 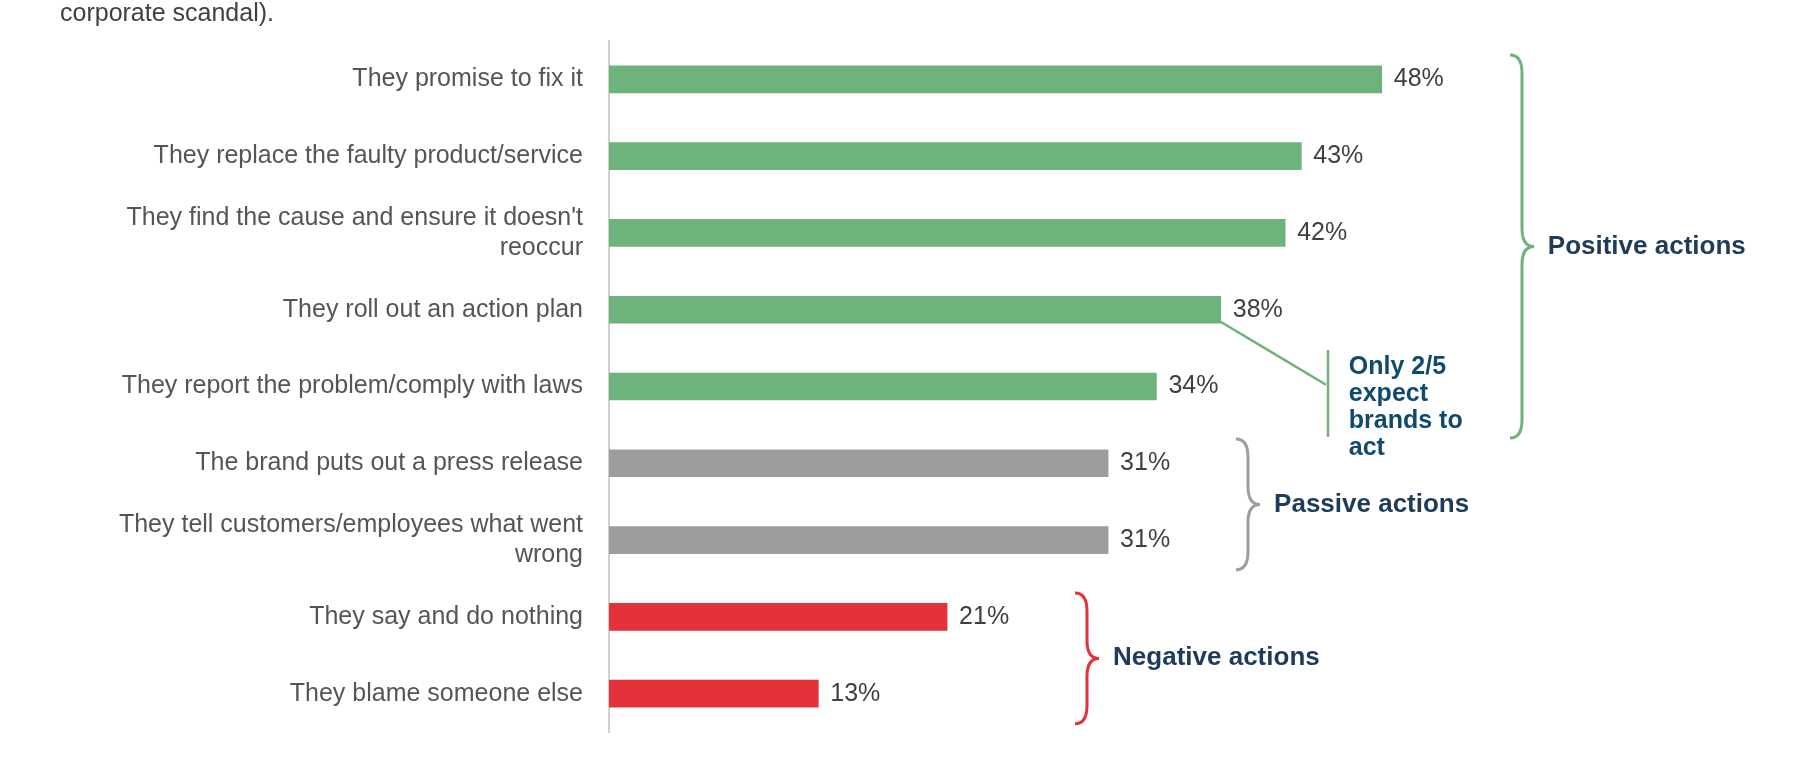 What do you see at coordinates (984, 614) in the screenshot?
I see `data-label: 21%` at bounding box center [984, 614].